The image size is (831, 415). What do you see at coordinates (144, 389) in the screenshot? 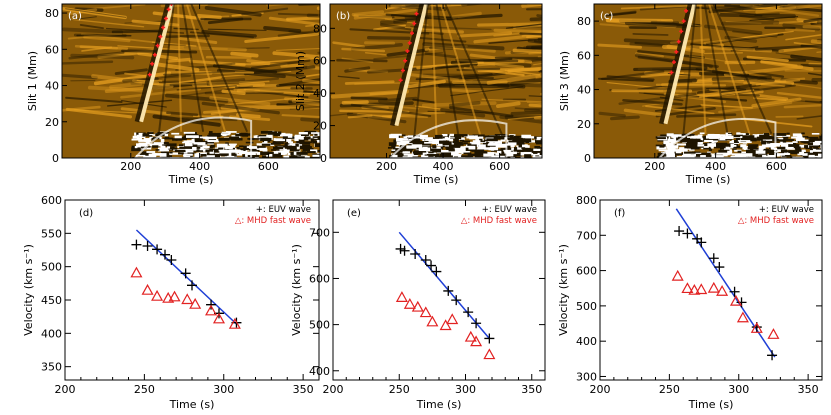
I see `x-tick-label: 250` at bounding box center [144, 389].